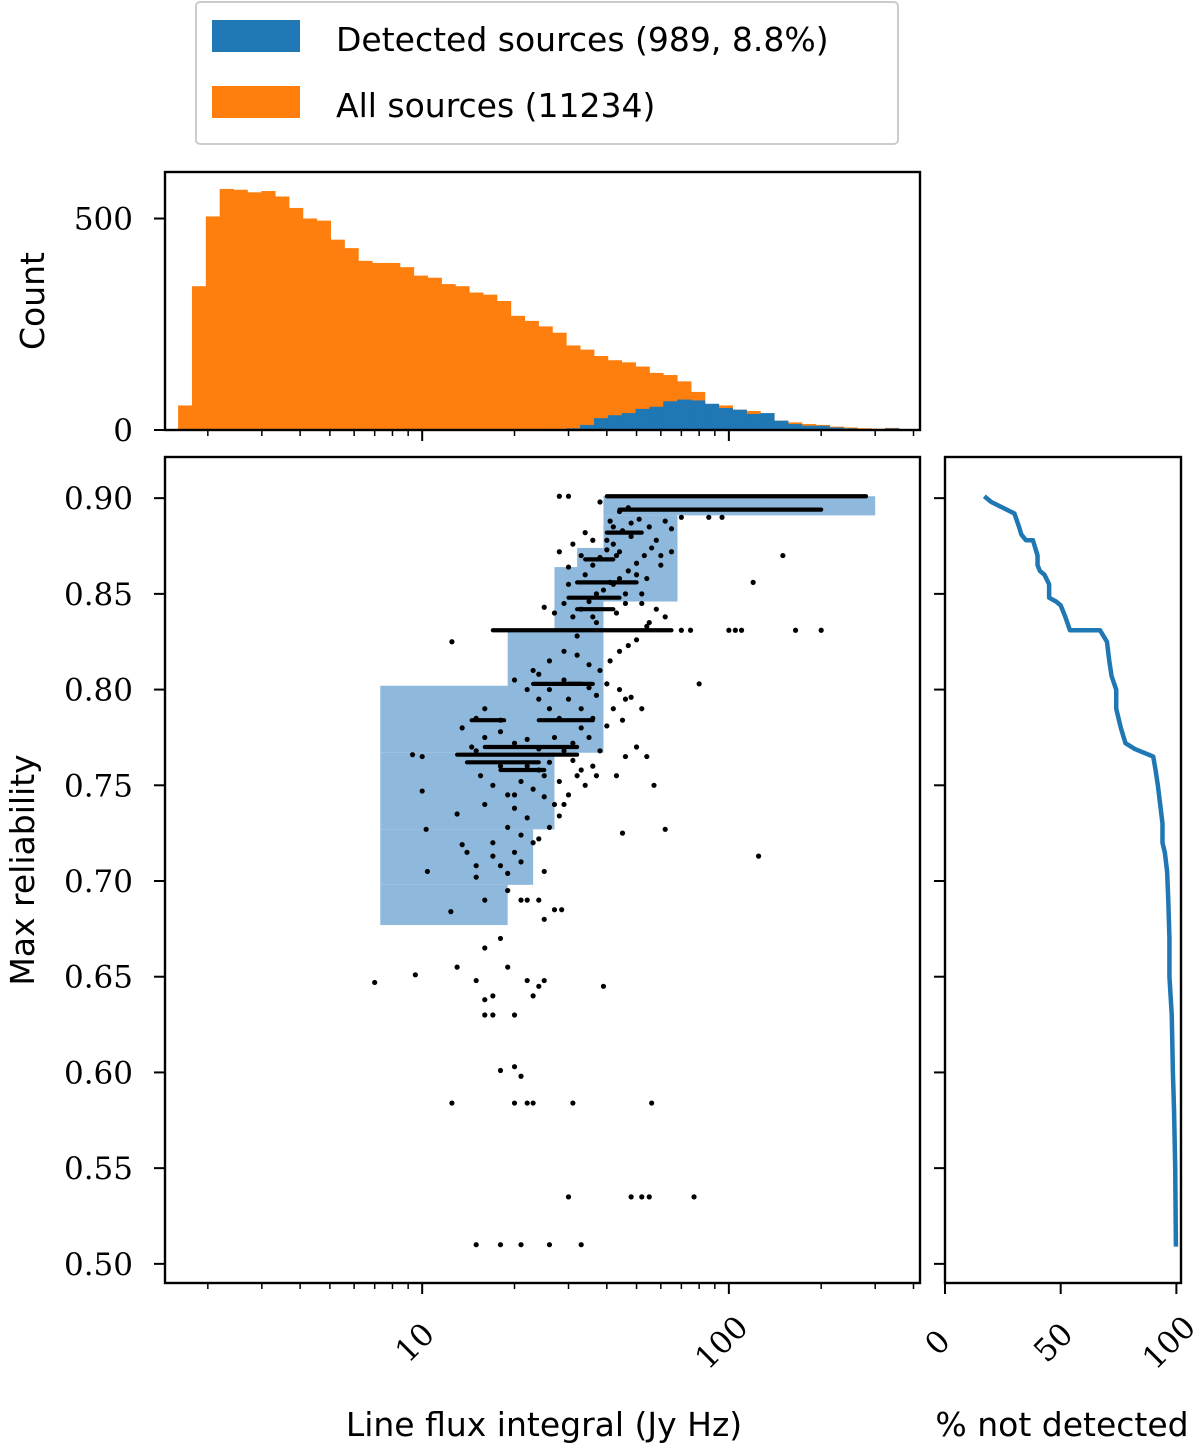 Image resolution: width=1200 pixels, height=1454 pixels. What do you see at coordinates (601, 424) in the screenshot?
I see `hist-bar-detected` at bounding box center [601, 424].